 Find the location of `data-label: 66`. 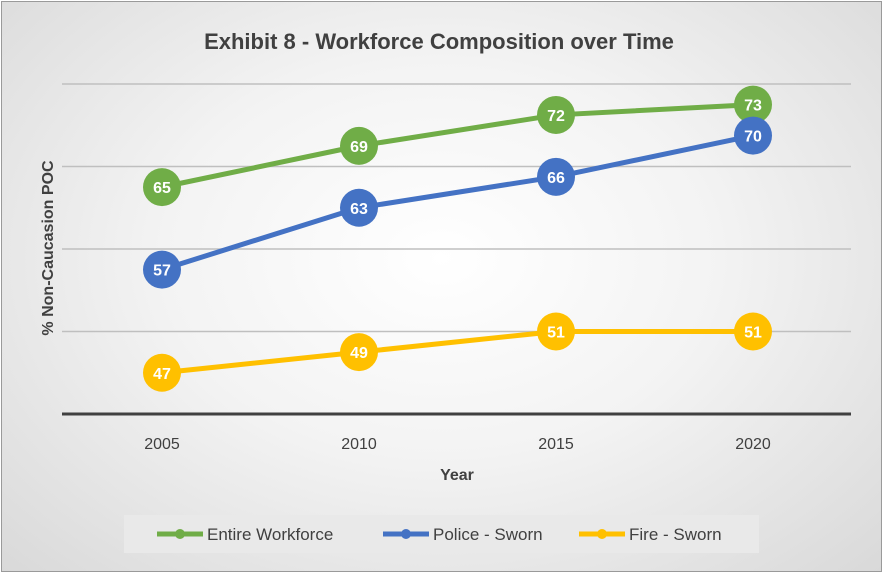

data-label: 66 is located at coordinates (556, 178).